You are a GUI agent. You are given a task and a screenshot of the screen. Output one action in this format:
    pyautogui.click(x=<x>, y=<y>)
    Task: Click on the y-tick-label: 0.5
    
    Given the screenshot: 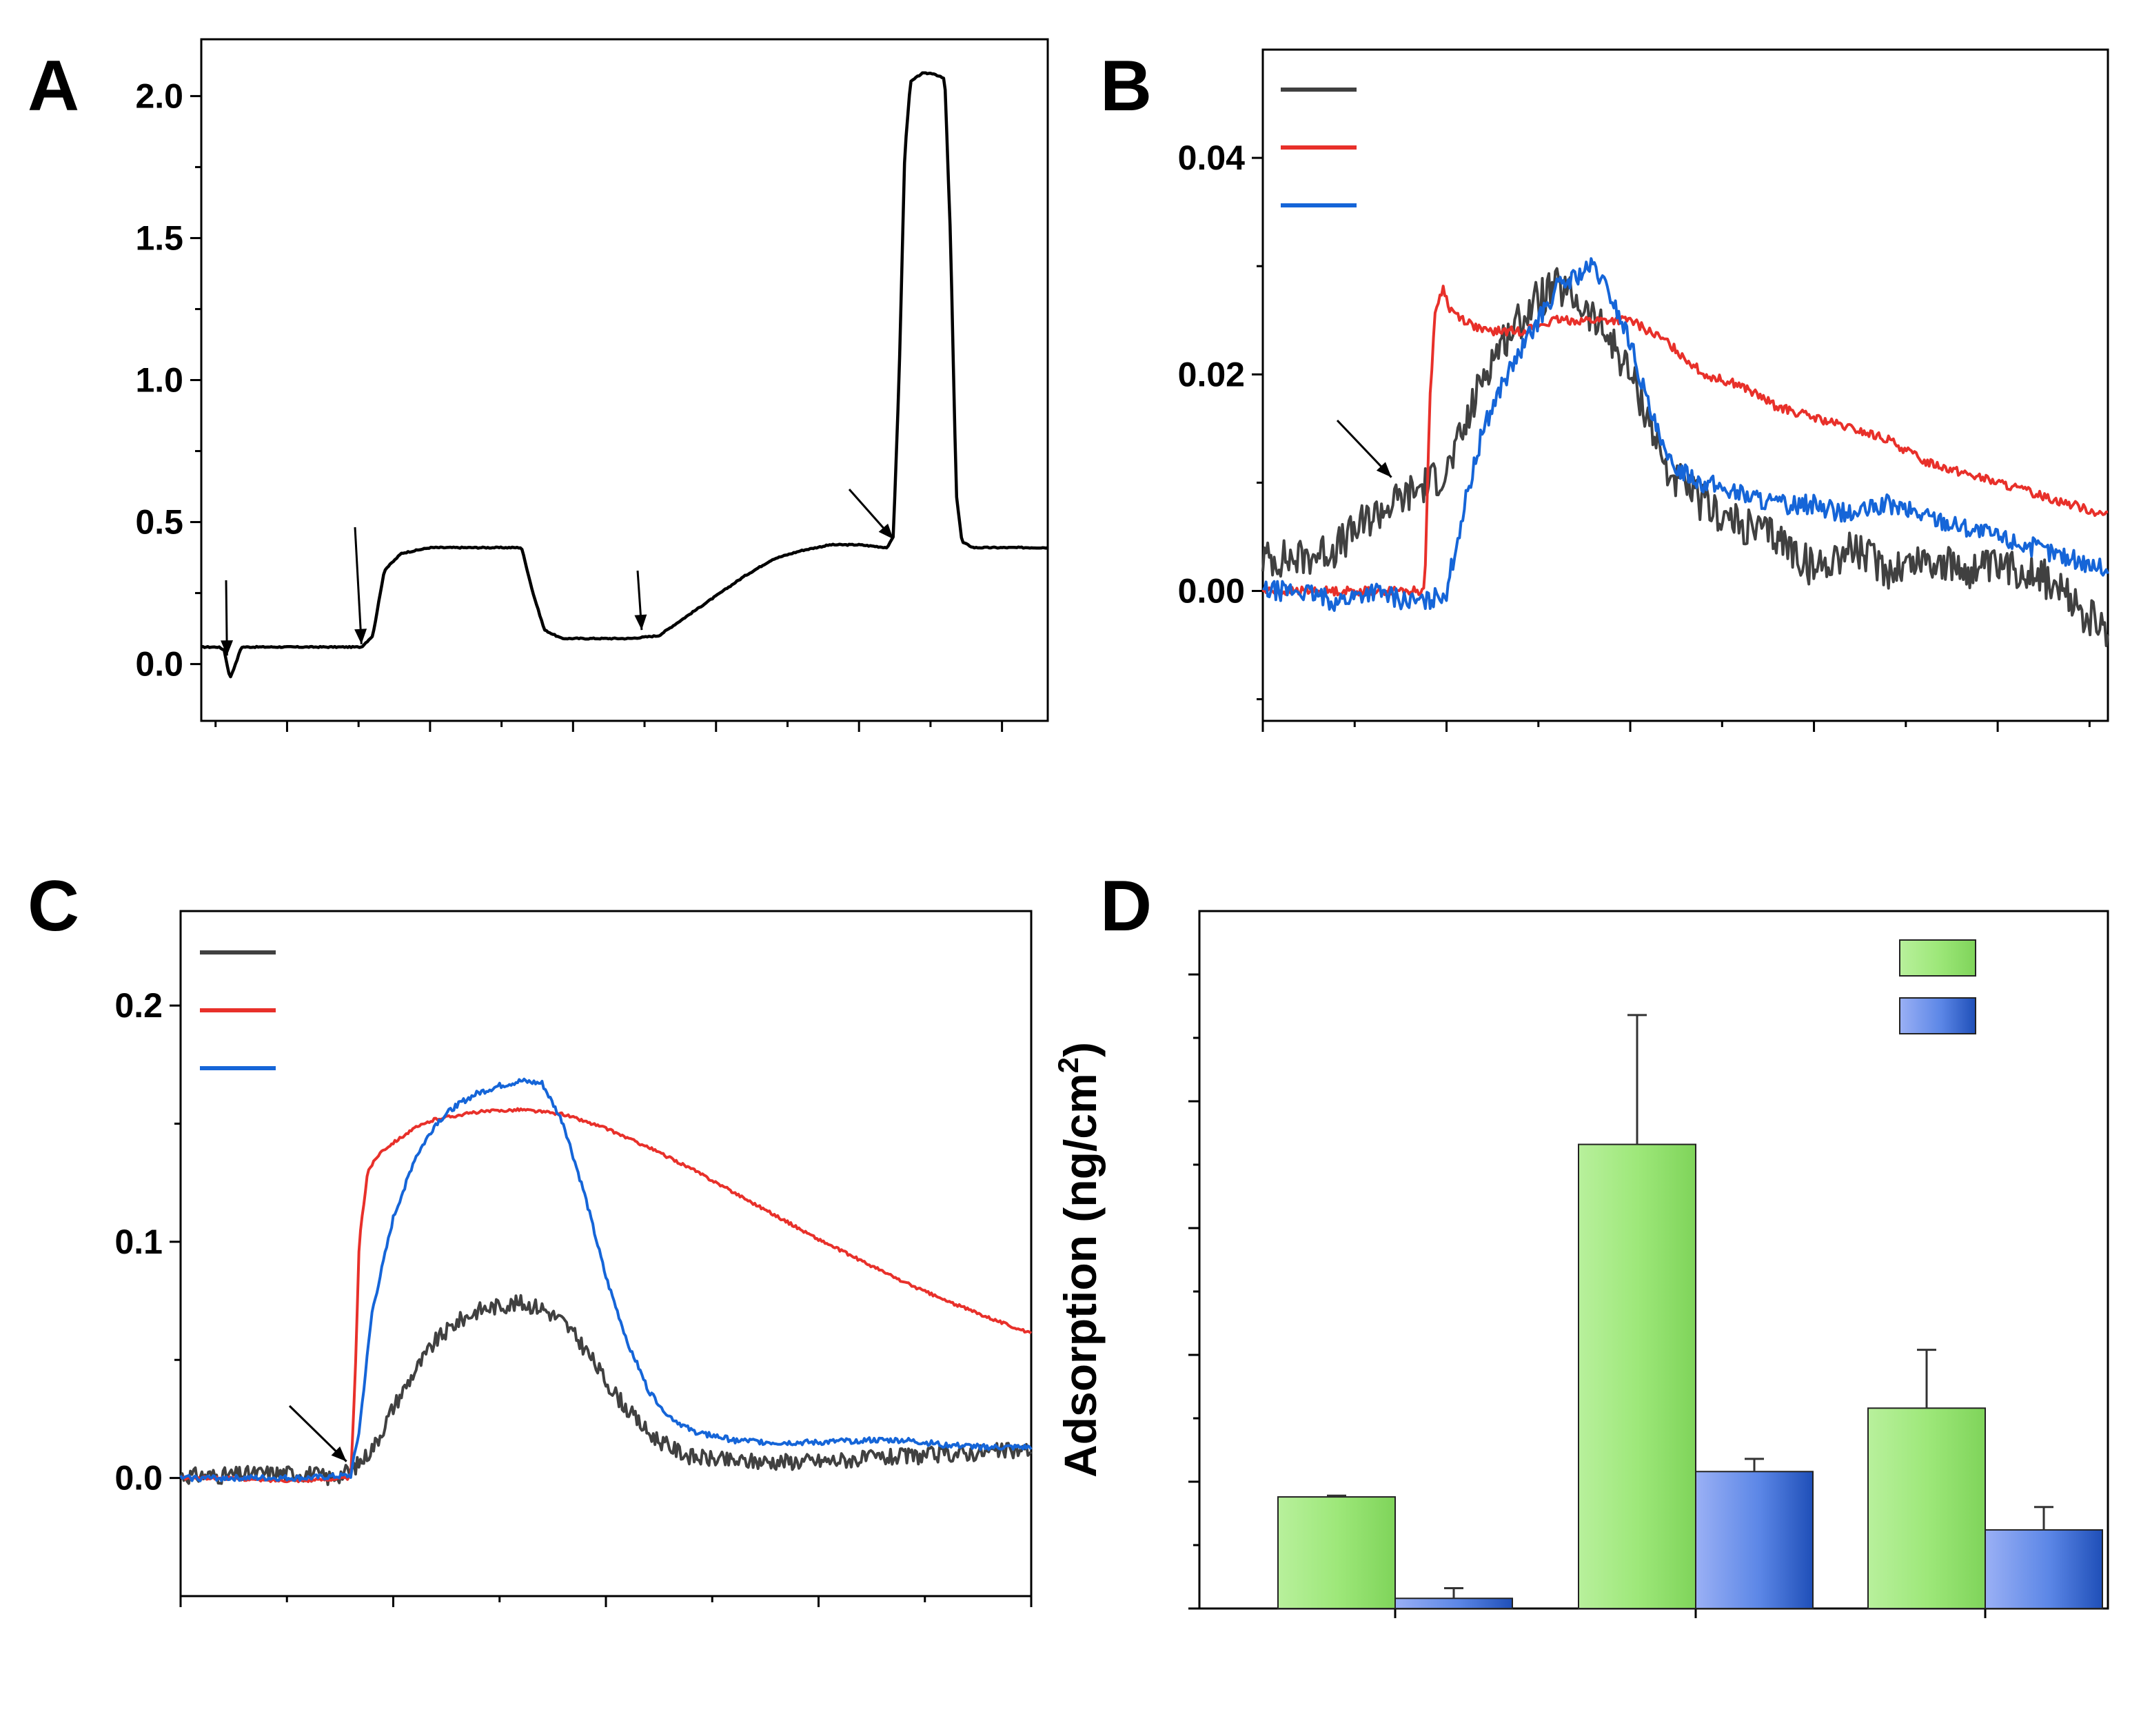 What is the action you would take?
    pyautogui.click(x=159, y=522)
    